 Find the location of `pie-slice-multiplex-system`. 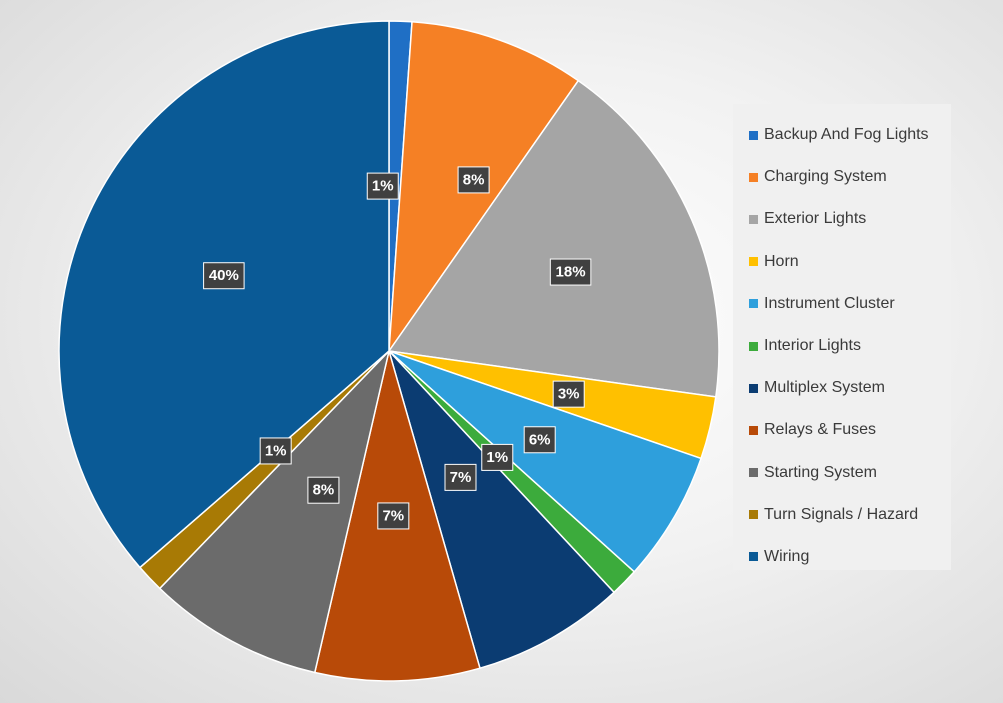

pie-slice-multiplex-system is located at coordinates (502, 510).